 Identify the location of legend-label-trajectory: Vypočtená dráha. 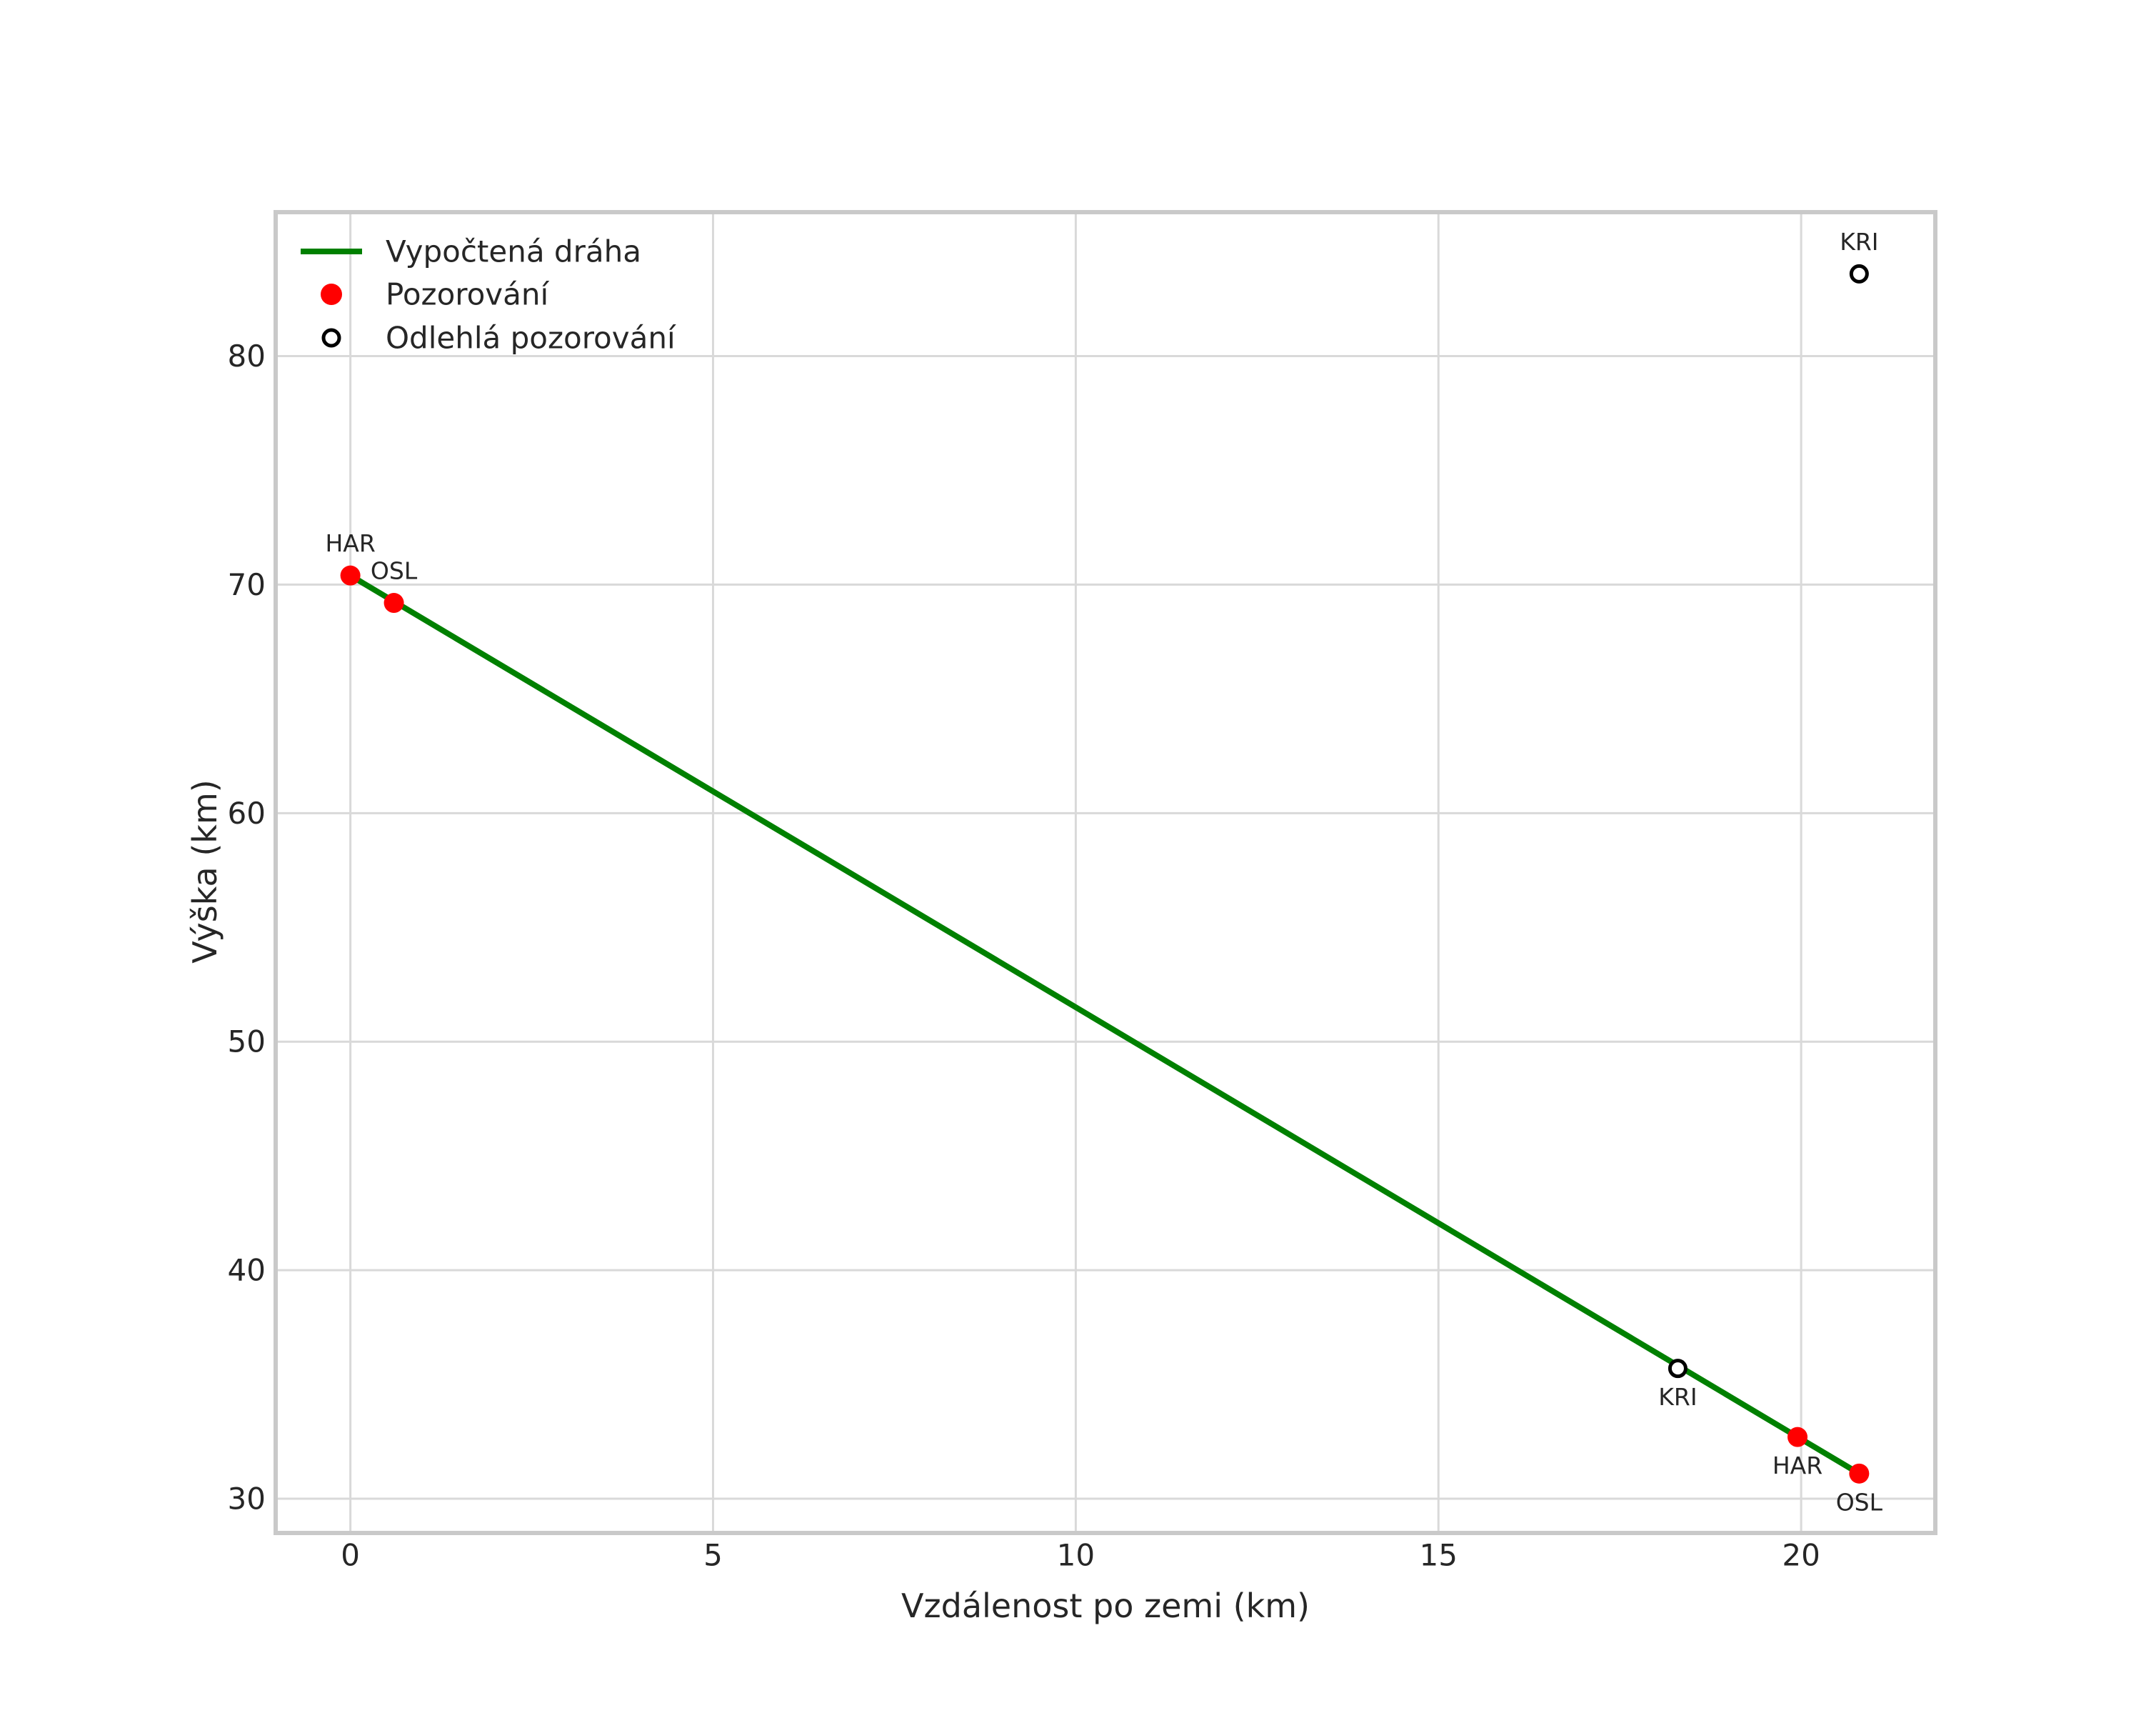
(514, 251).